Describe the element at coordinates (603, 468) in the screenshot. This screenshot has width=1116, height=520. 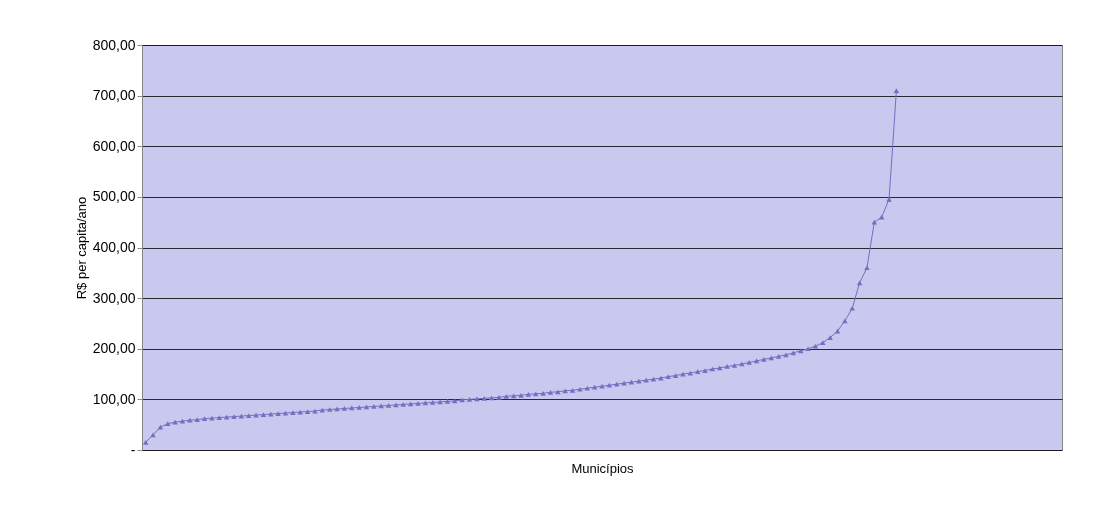
I see `x-axis-title: Municípios` at that location.